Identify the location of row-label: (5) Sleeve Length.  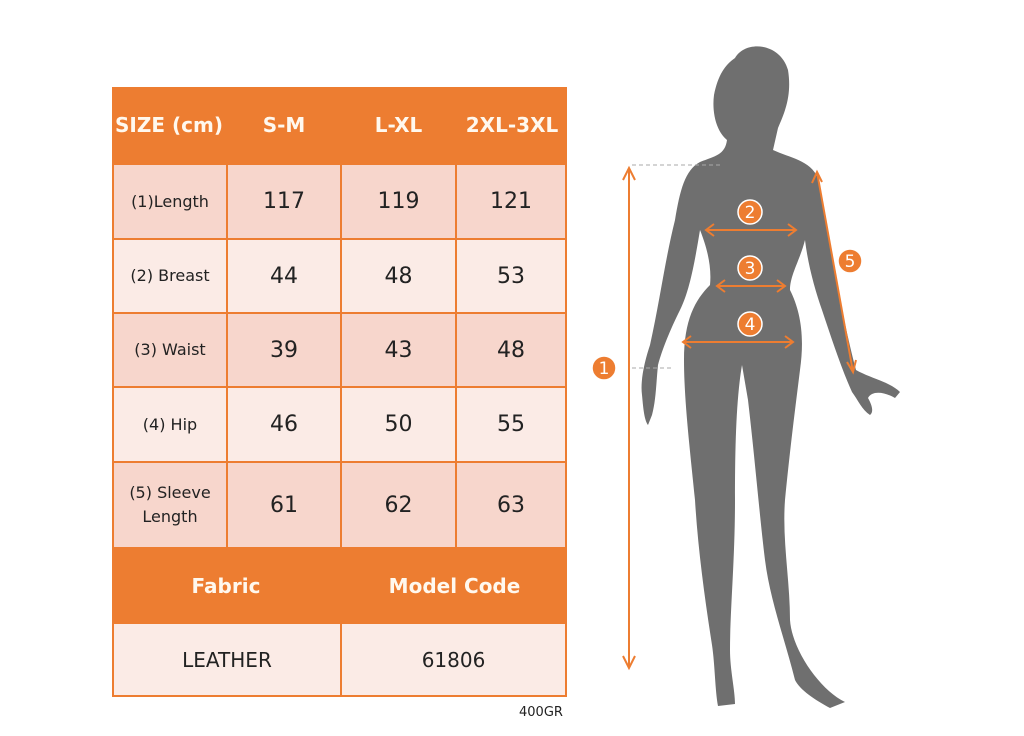
(170, 505).